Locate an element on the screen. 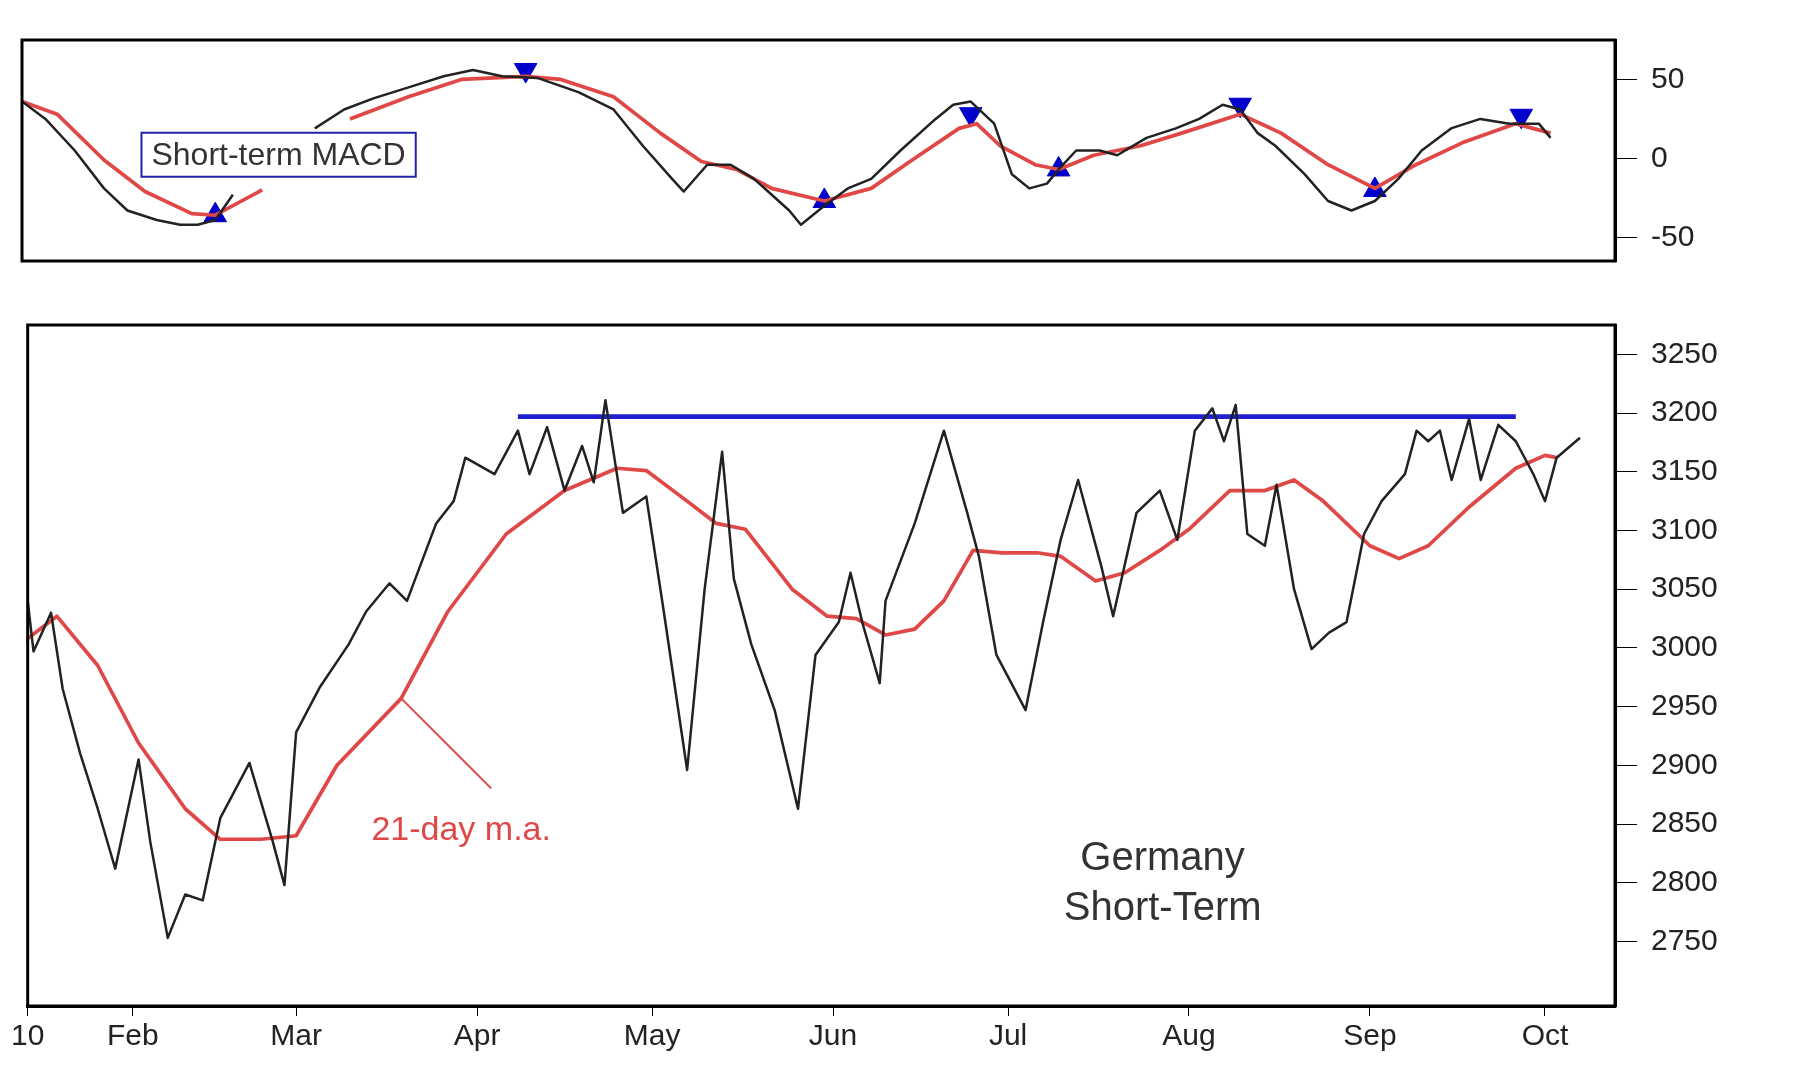  y-tick-label: 3000 is located at coordinates (1684, 646).